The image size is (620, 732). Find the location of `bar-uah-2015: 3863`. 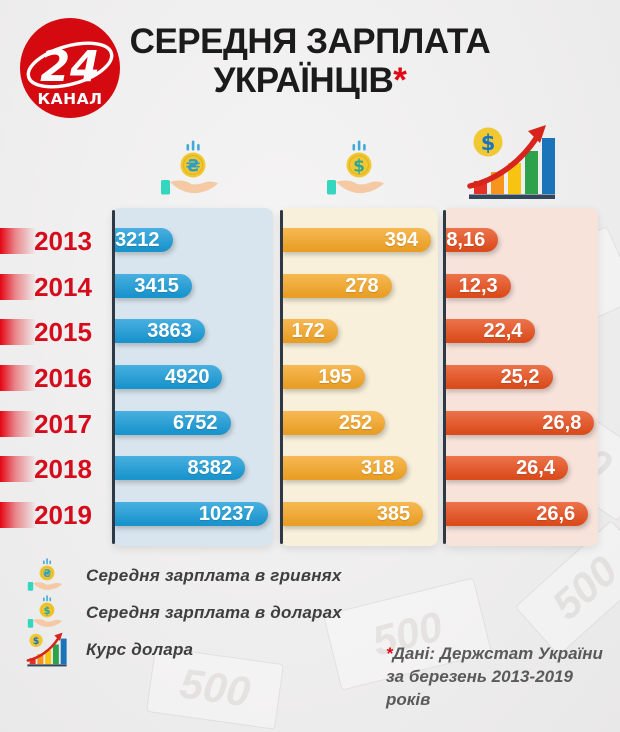

bar-uah-2015: 3863 is located at coordinates (159, 331).